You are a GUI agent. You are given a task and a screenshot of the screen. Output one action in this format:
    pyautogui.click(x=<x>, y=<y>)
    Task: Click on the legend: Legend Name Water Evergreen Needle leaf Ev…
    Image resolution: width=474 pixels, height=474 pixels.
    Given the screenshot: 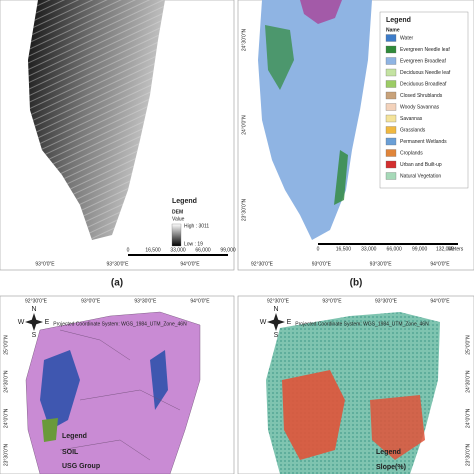 What is the action you would take?
    pyautogui.click(x=424, y=100)
    